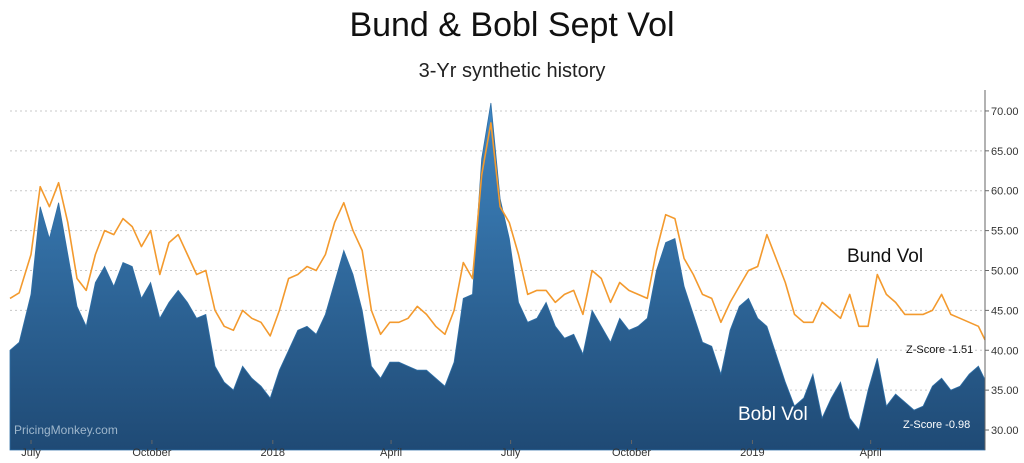 The image size is (1024, 463). I want to click on x-tick-label: 2018, so click(273, 453).